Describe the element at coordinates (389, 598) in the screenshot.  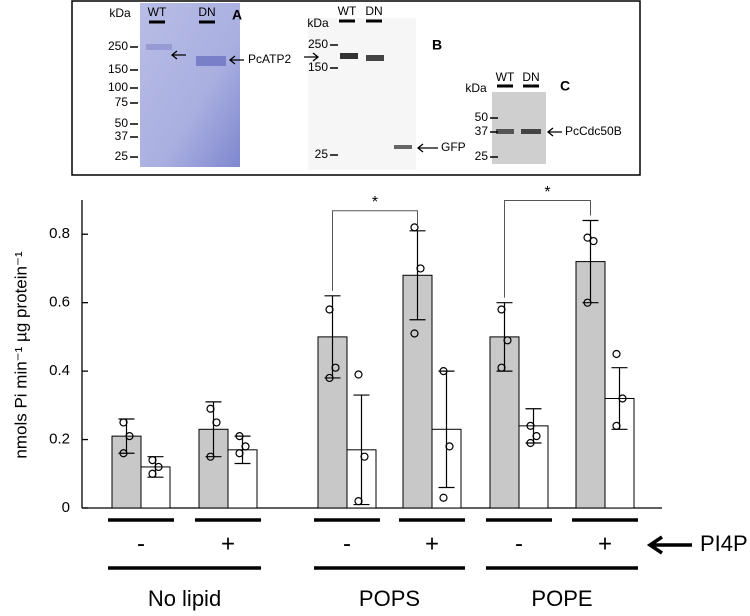
I see `group-label: POPS` at that location.